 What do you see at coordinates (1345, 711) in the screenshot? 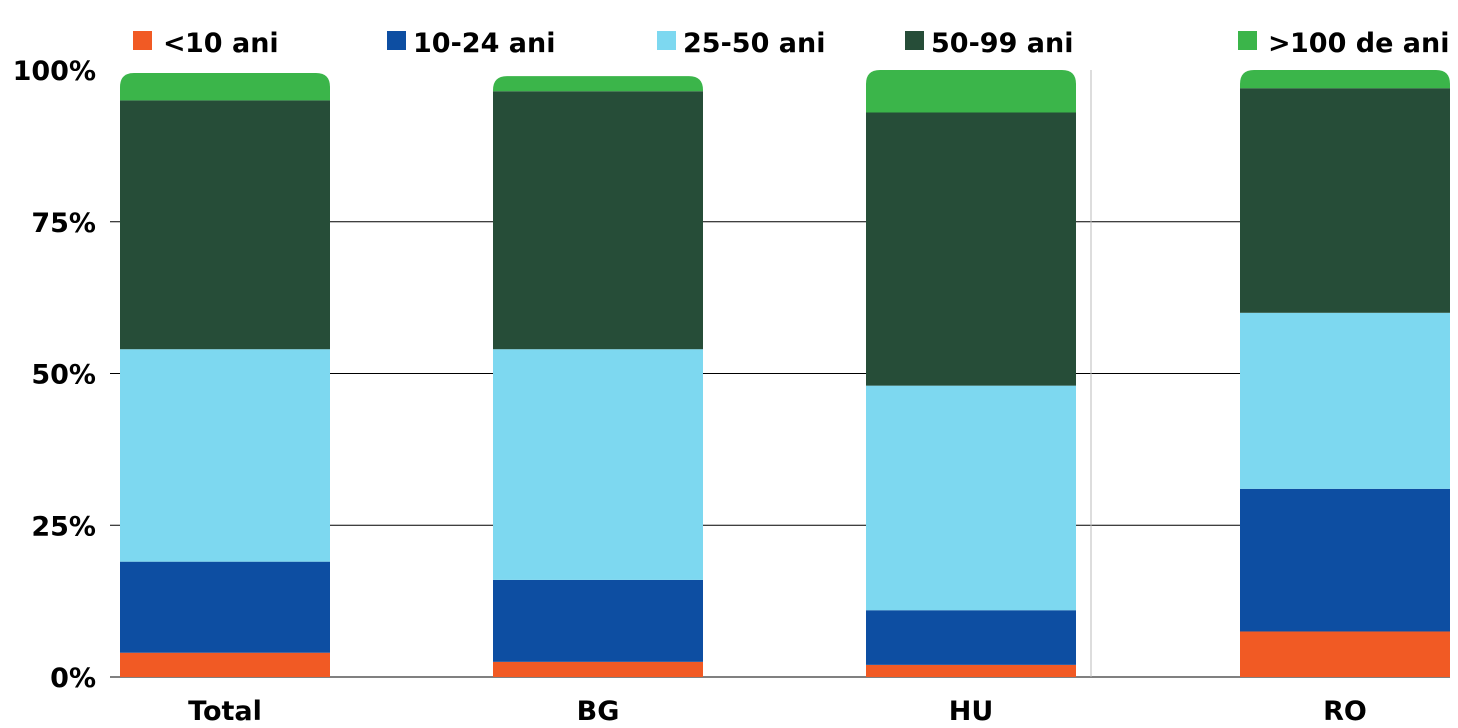
I see `x-tick-label: RO` at bounding box center [1345, 711].